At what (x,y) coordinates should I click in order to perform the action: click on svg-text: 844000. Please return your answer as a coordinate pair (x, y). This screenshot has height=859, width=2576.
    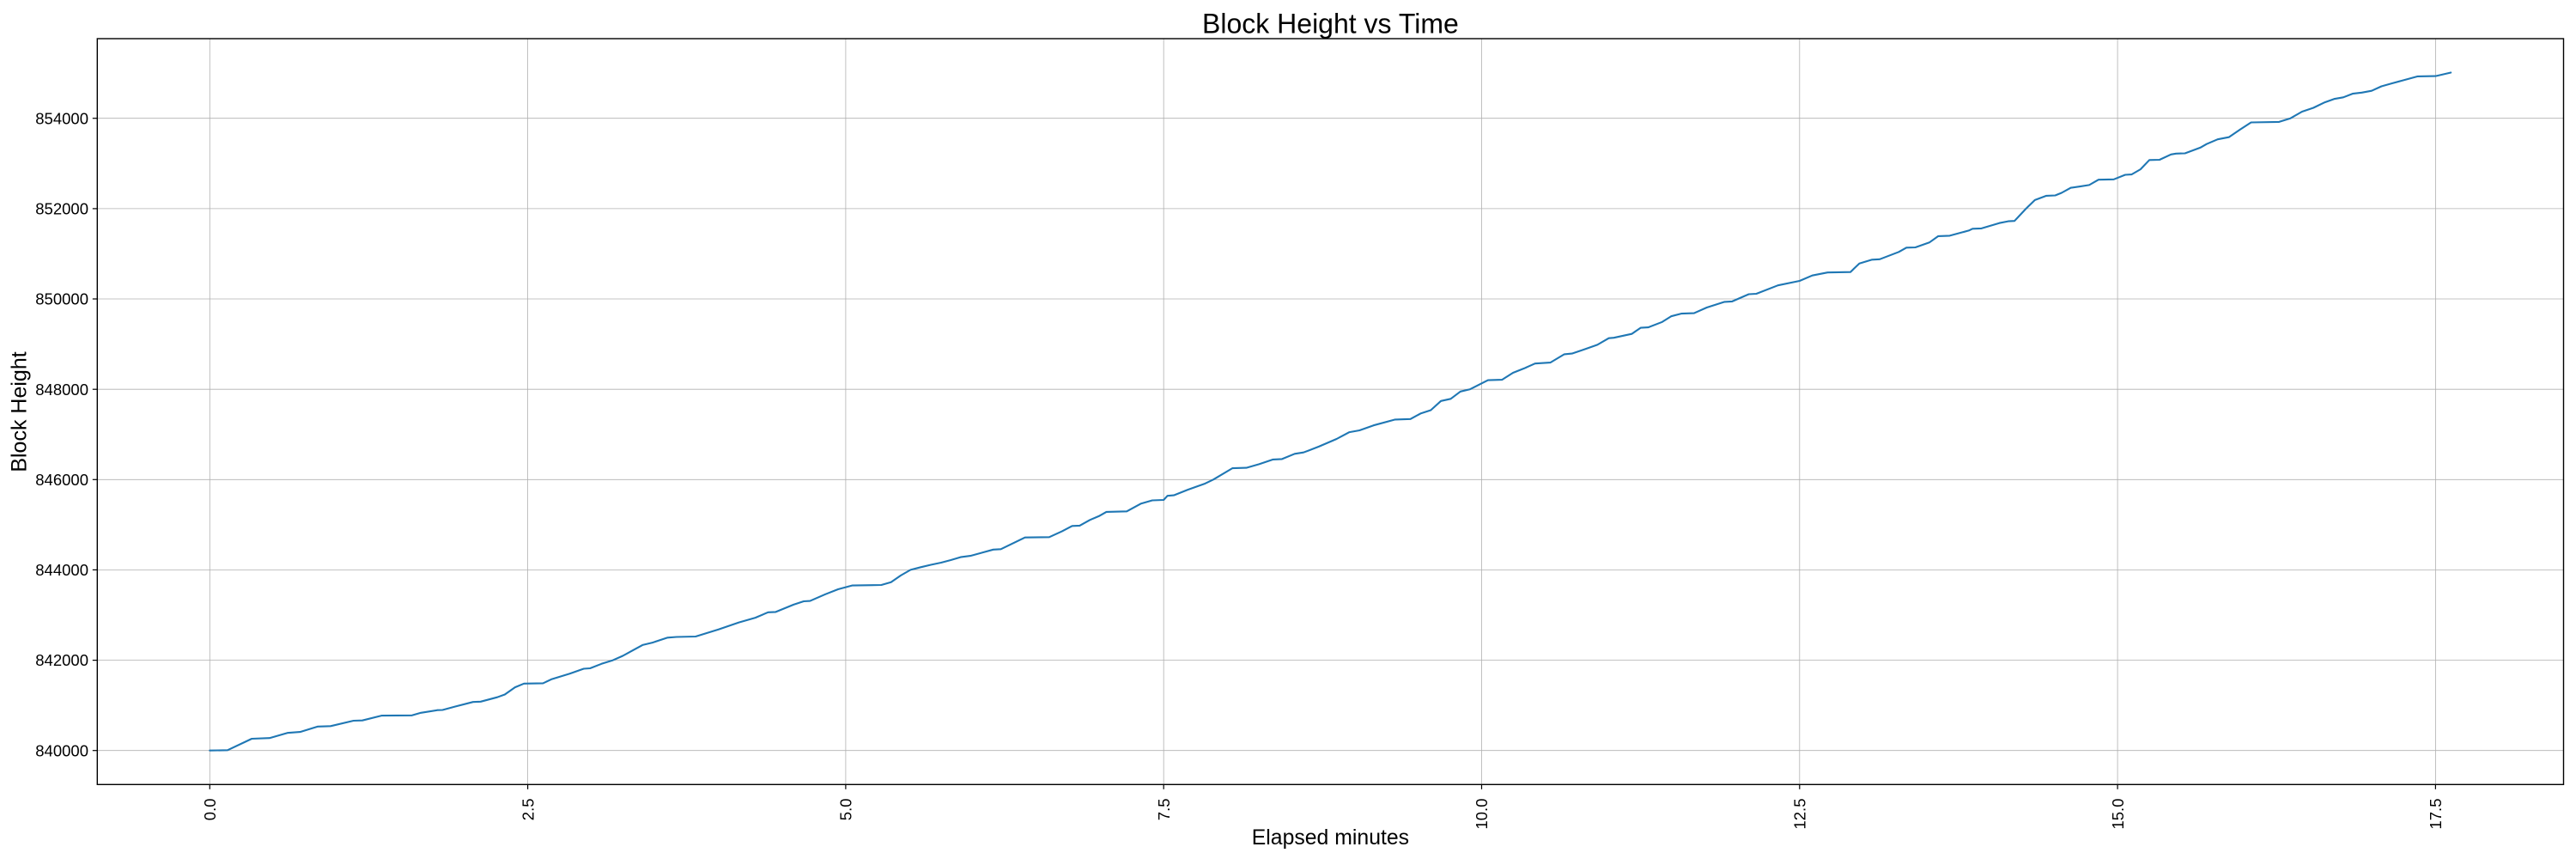
    Looking at the image, I should click on (61, 570).